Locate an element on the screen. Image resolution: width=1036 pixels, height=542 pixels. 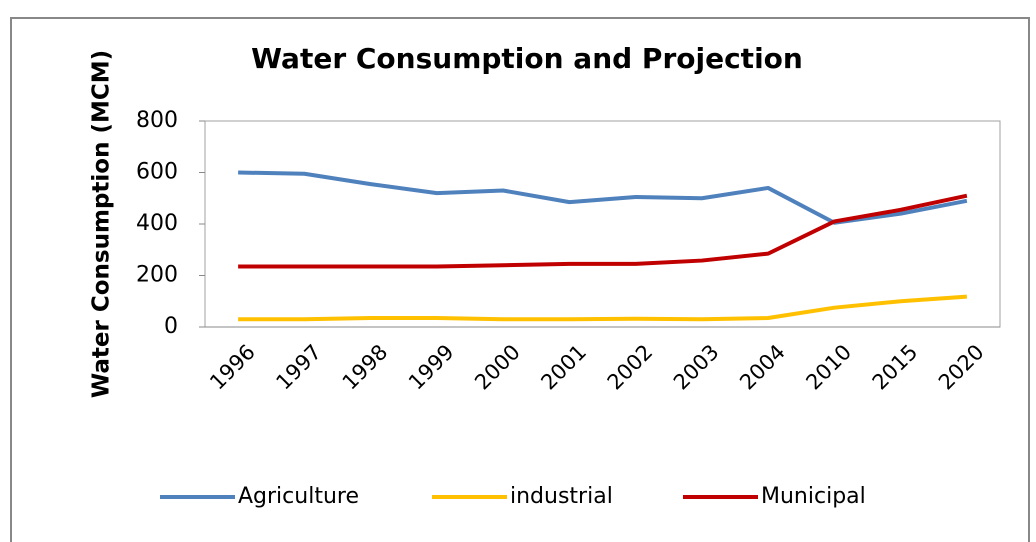
y-axis-label: Water Consumption (MCM) is located at coordinates (102, 224).